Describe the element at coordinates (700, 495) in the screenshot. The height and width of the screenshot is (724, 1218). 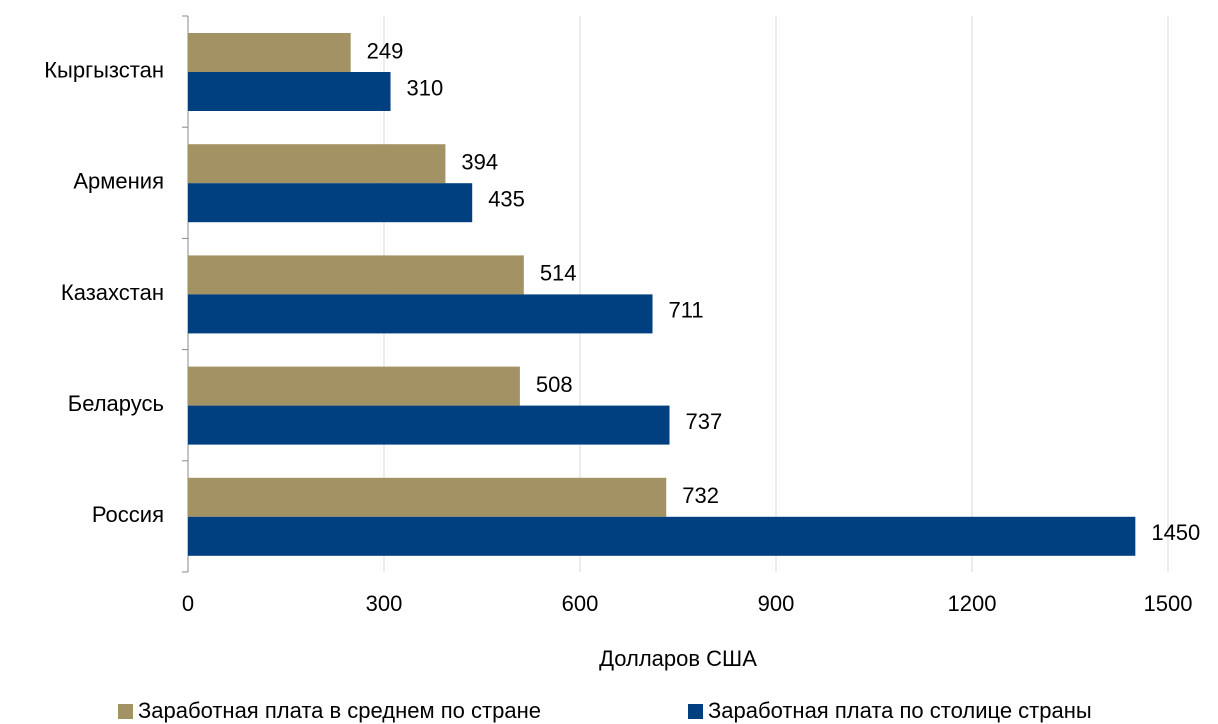
I see `data-label: 732` at that location.